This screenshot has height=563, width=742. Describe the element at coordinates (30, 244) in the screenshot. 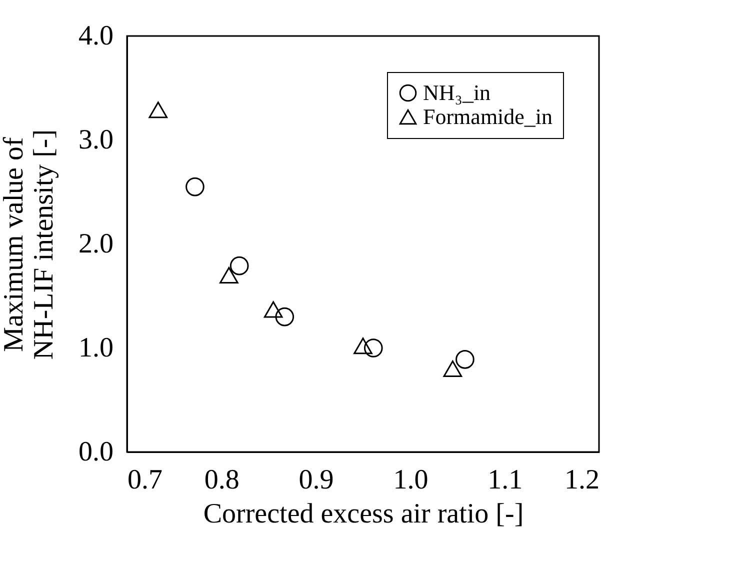

I see `y-axis-title: Maximum value of NH-LIF intensity [-]` at that location.